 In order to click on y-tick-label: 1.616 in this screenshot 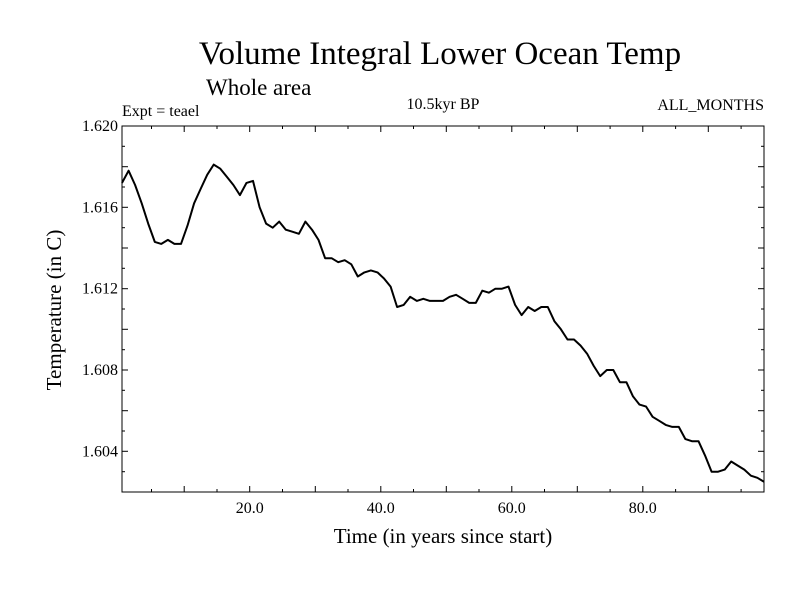, I will do `click(100, 207)`.